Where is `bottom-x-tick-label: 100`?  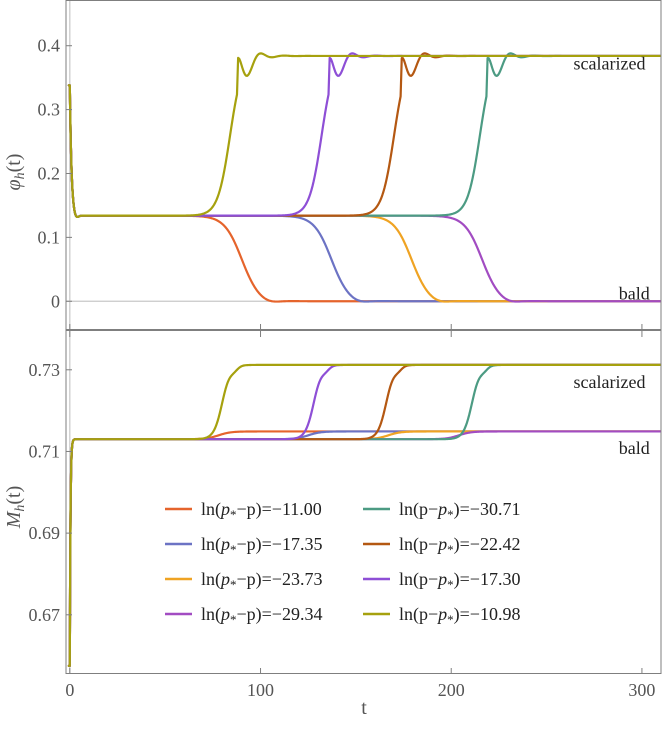
bottom-x-tick-label: 100 is located at coordinates (260, 690).